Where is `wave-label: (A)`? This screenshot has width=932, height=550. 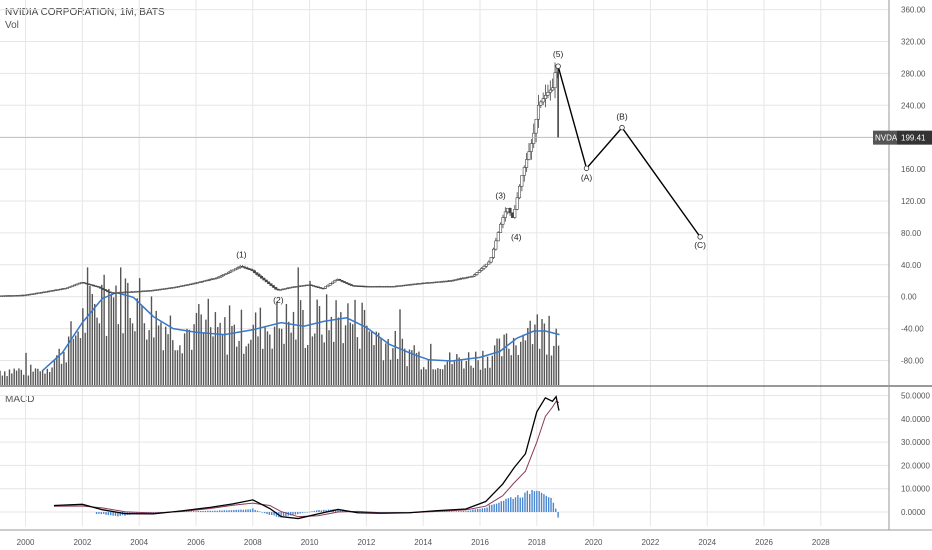
wave-label: (A) is located at coordinates (587, 177).